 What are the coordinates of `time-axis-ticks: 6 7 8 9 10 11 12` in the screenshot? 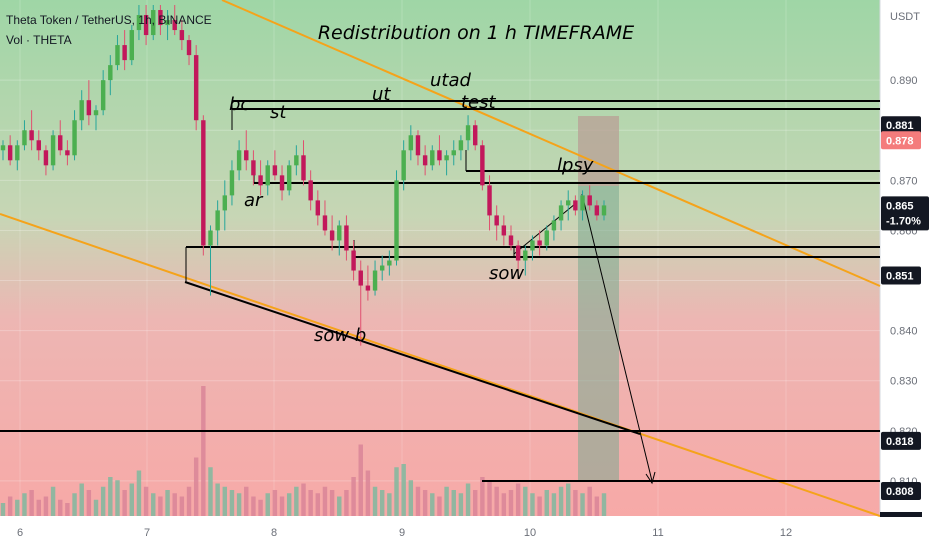 It's located at (404, 533).